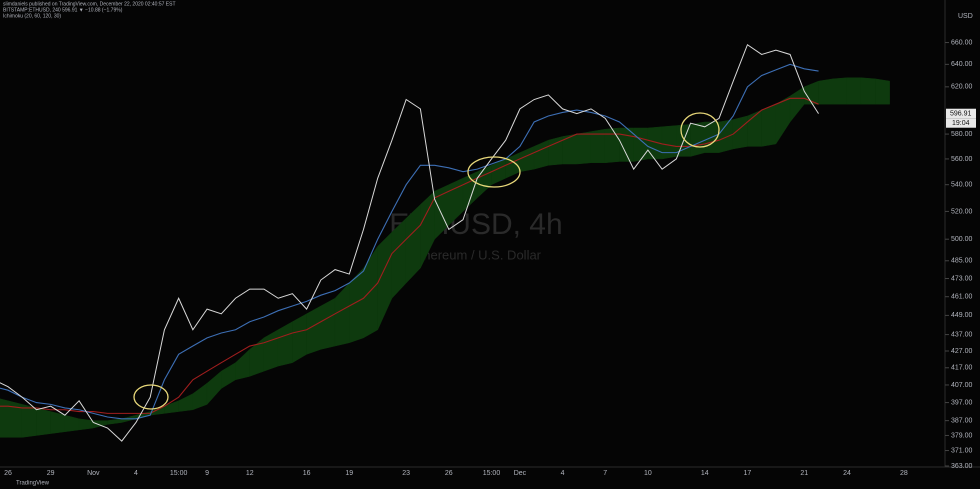 Image resolution: width=980 pixels, height=489 pixels. What do you see at coordinates (962, 278) in the screenshot?
I see `y-tick-label: 473.00` at bounding box center [962, 278].